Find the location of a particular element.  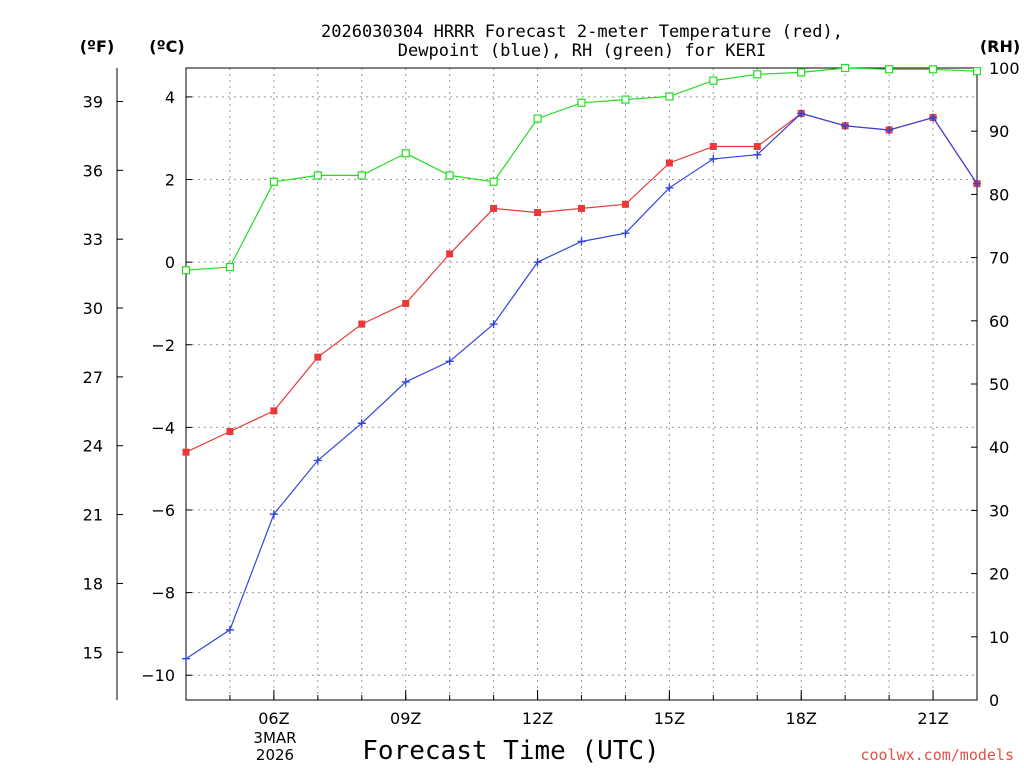

x-tick-label: 18Z is located at coordinates (801, 718).